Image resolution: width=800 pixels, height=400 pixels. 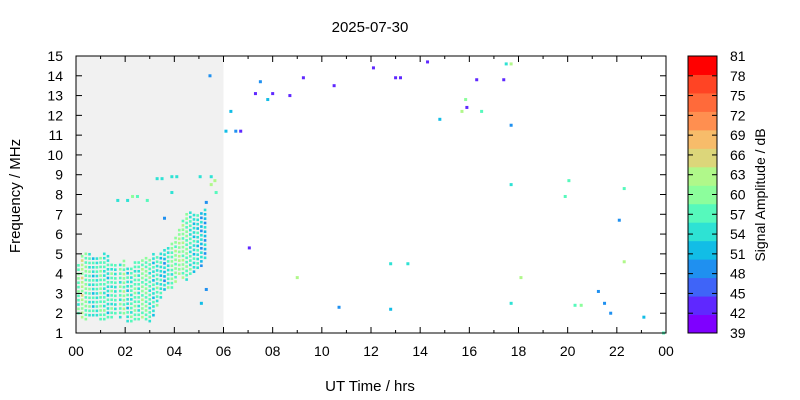 I want to click on y-tick-label: 11, so click(x=55, y=135).